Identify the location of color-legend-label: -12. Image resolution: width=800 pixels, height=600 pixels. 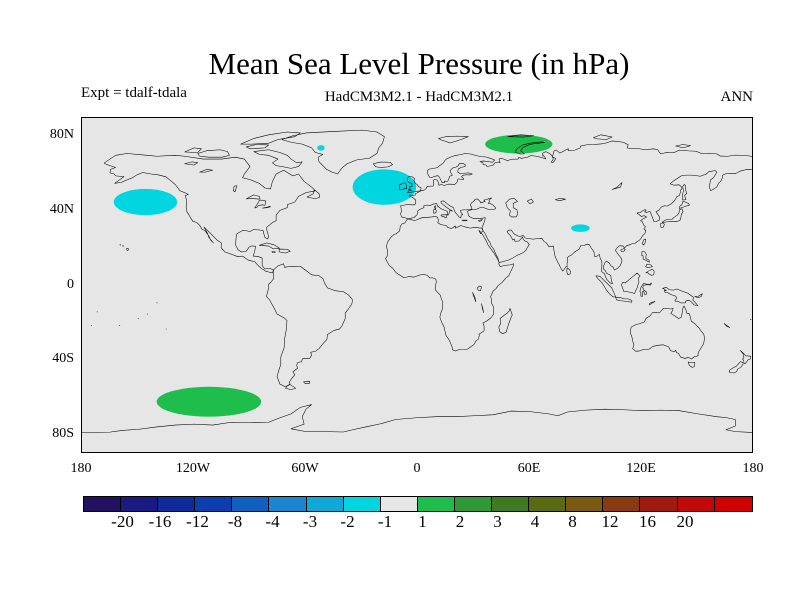
(197, 521).